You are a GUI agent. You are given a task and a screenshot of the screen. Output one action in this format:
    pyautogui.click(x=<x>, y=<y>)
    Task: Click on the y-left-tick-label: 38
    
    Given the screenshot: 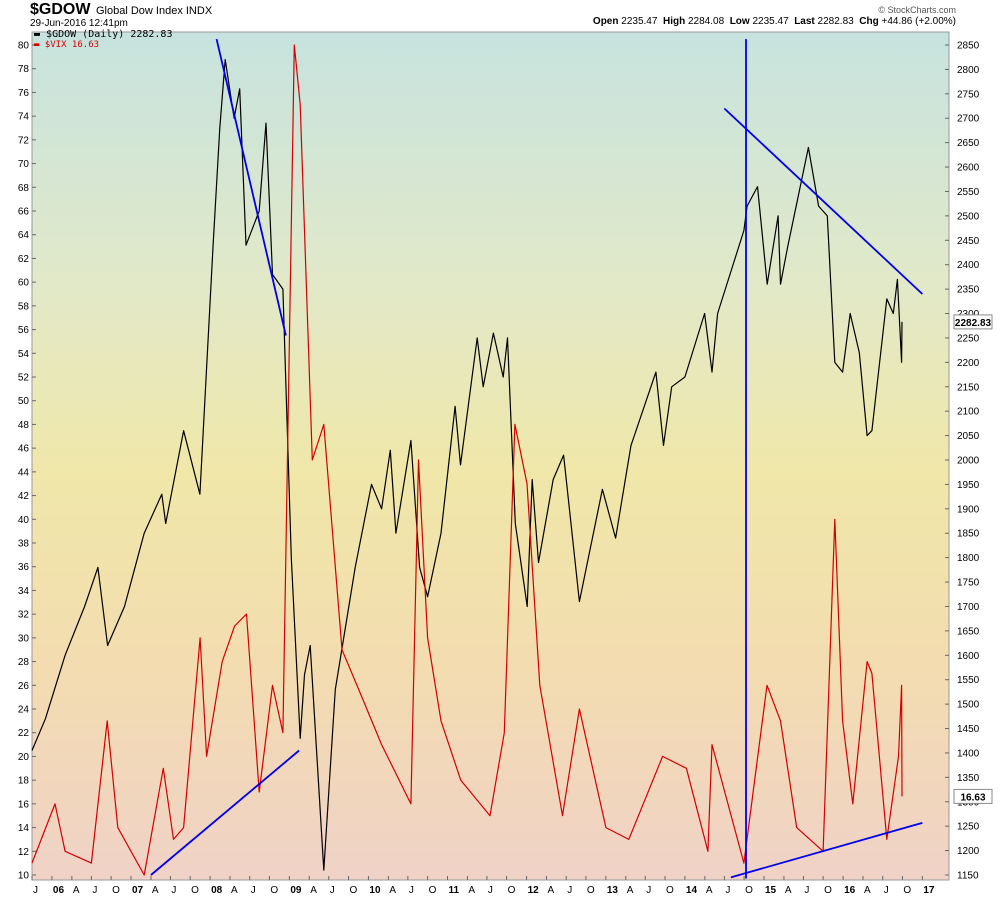 What is the action you would take?
    pyautogui.click(x=24, y=544)
    